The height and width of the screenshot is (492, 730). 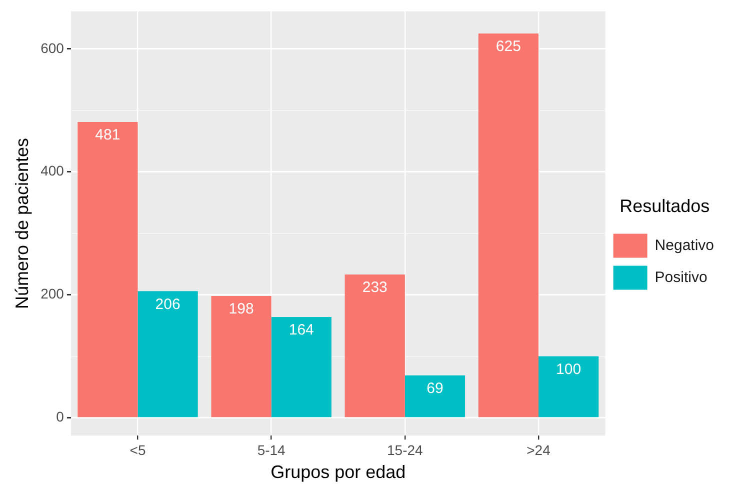 What do you see at coordinates (375, 287) in the screenshot?
I see `data-label: 233` at bounding box center [375, 287].